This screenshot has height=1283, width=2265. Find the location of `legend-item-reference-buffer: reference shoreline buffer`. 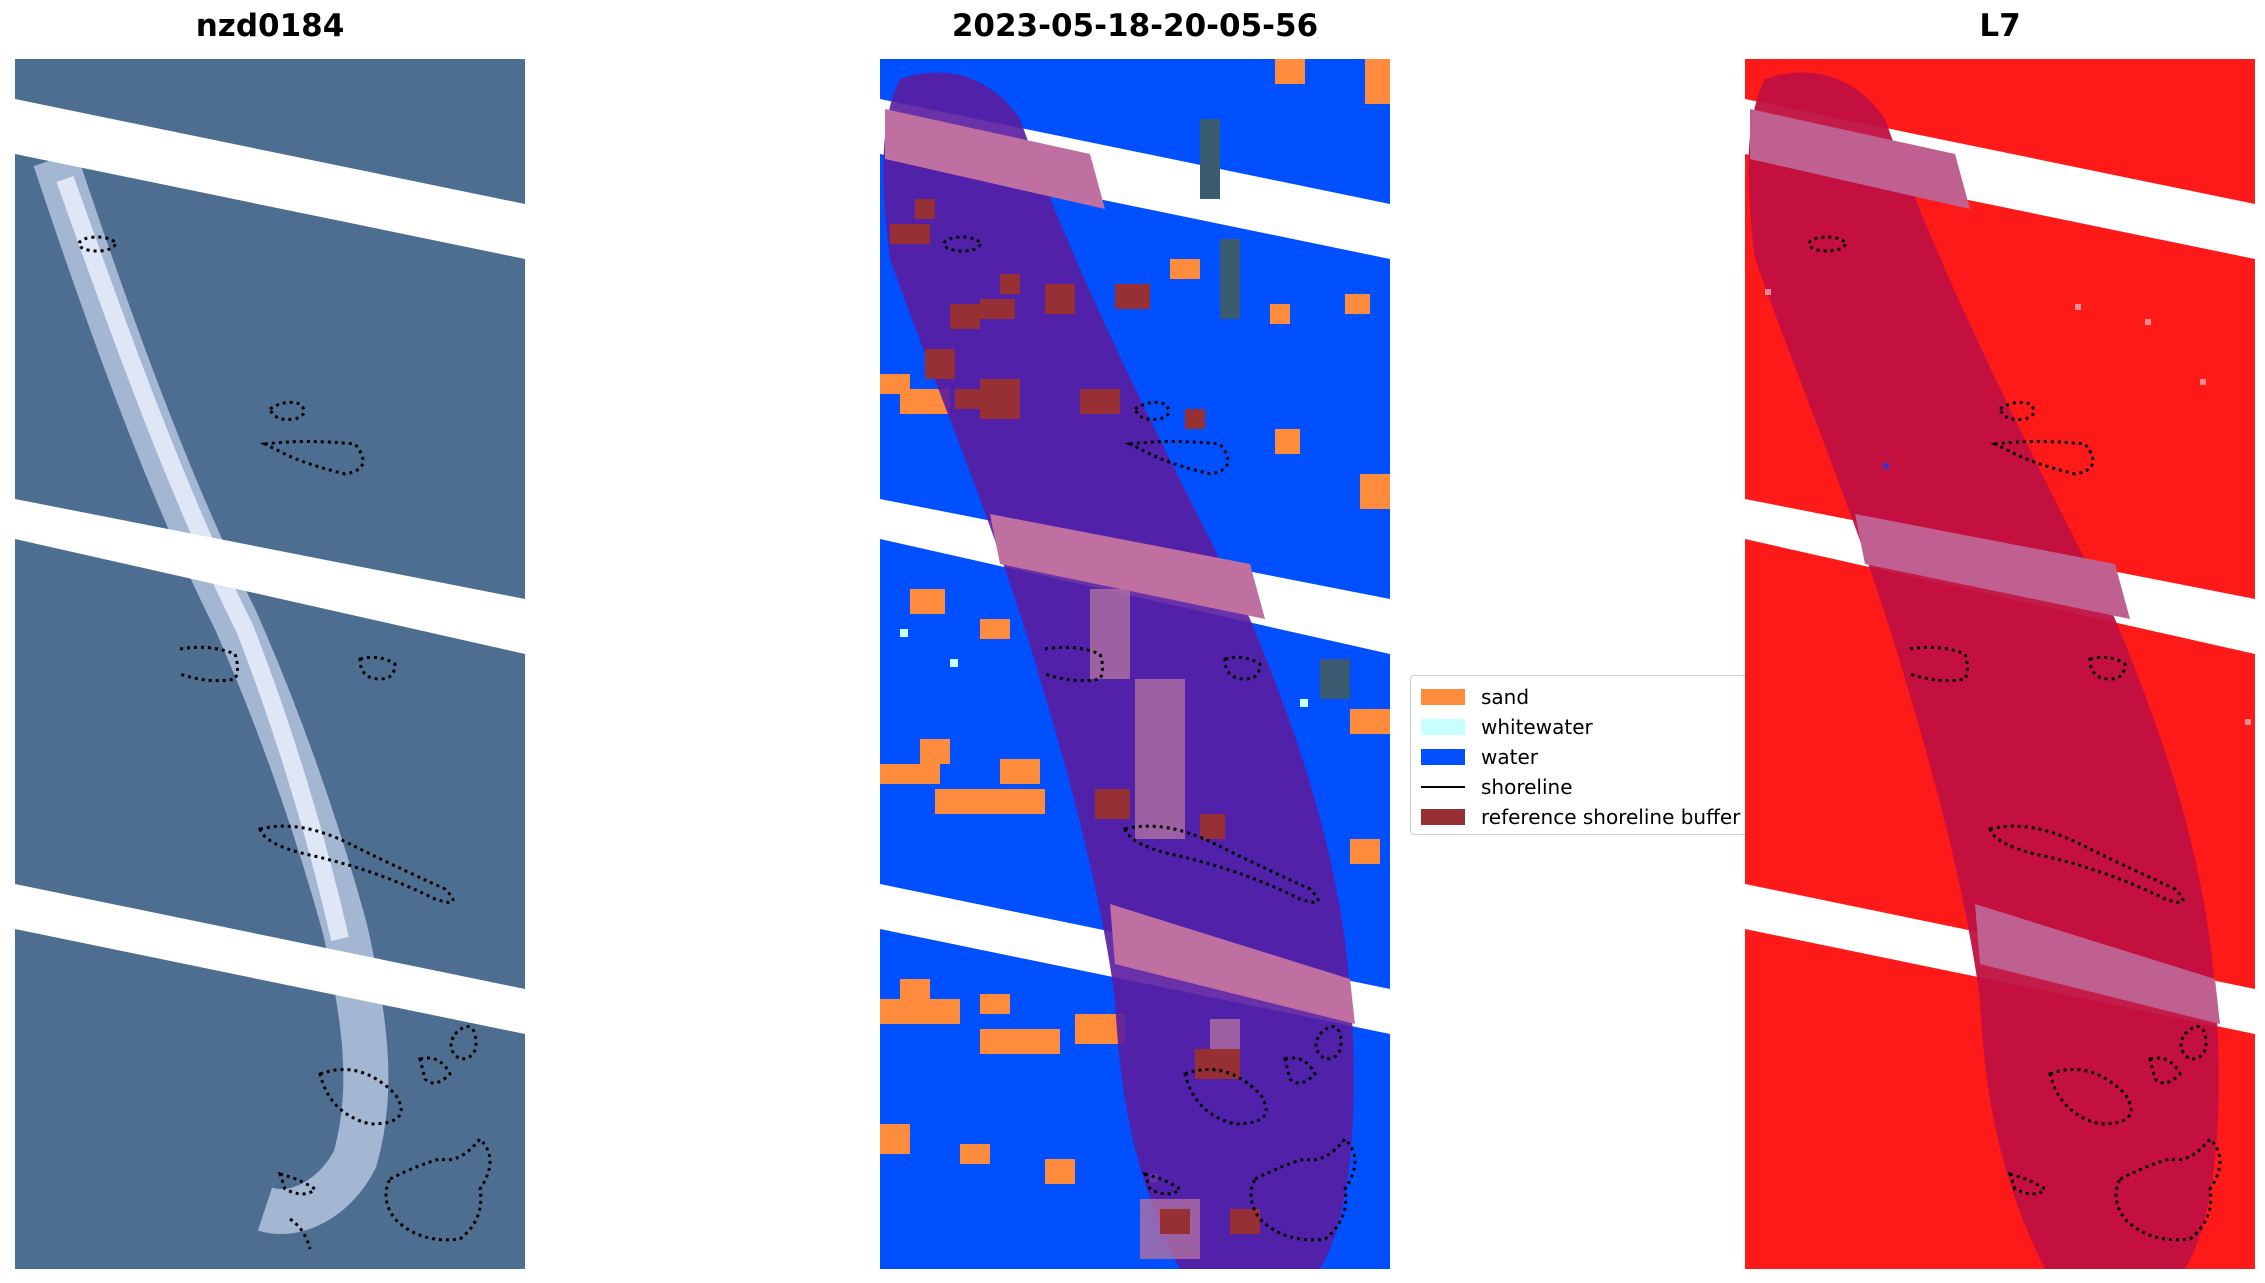

legend-item-reference-buffer: reference shoreline buffer is located at coordinates (1575, 817).